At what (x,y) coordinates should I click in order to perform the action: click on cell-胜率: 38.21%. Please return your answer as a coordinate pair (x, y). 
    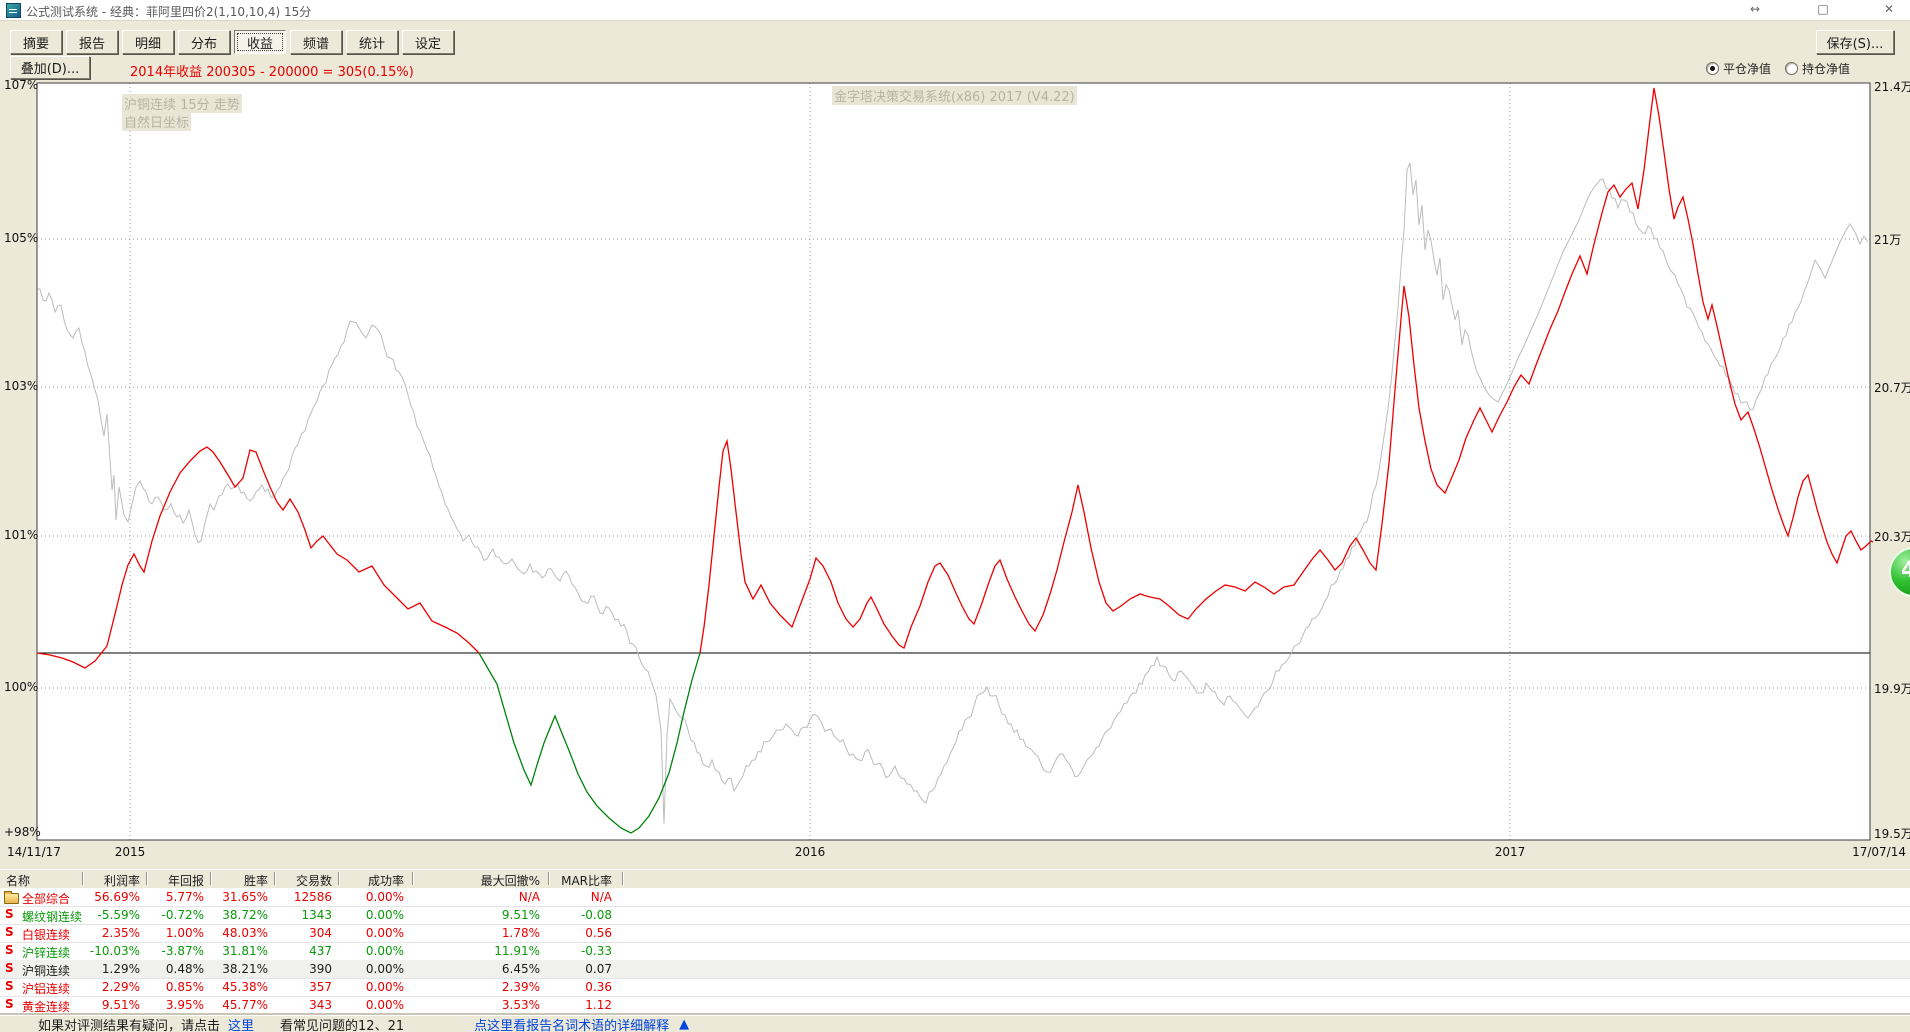
    Looking at the image, I should click on (245, 969).